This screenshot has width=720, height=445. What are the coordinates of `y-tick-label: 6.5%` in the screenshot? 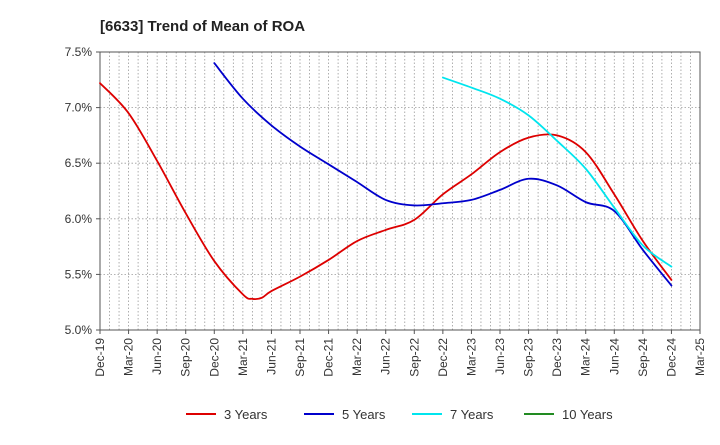 It's located at (79, 163).